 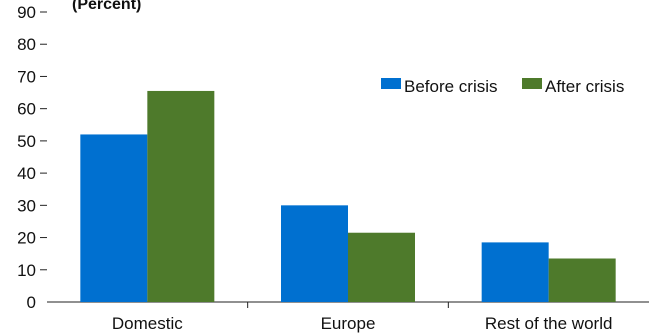 I want to click on y-tick-label: 60, so click(x=26, y=109).